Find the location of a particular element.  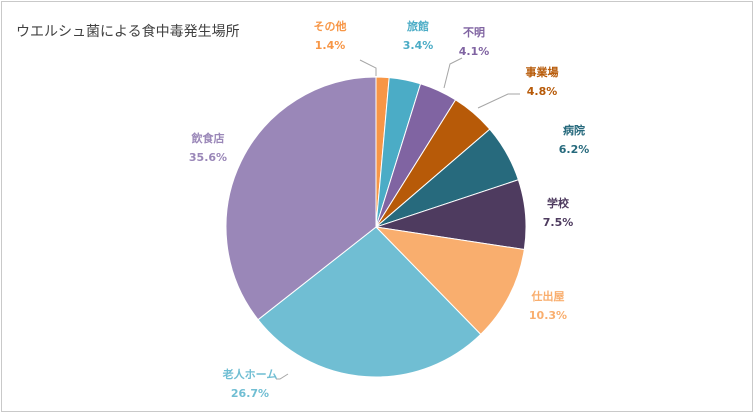

slice-value-label: 1.4% is located at coordinates (330, 45).